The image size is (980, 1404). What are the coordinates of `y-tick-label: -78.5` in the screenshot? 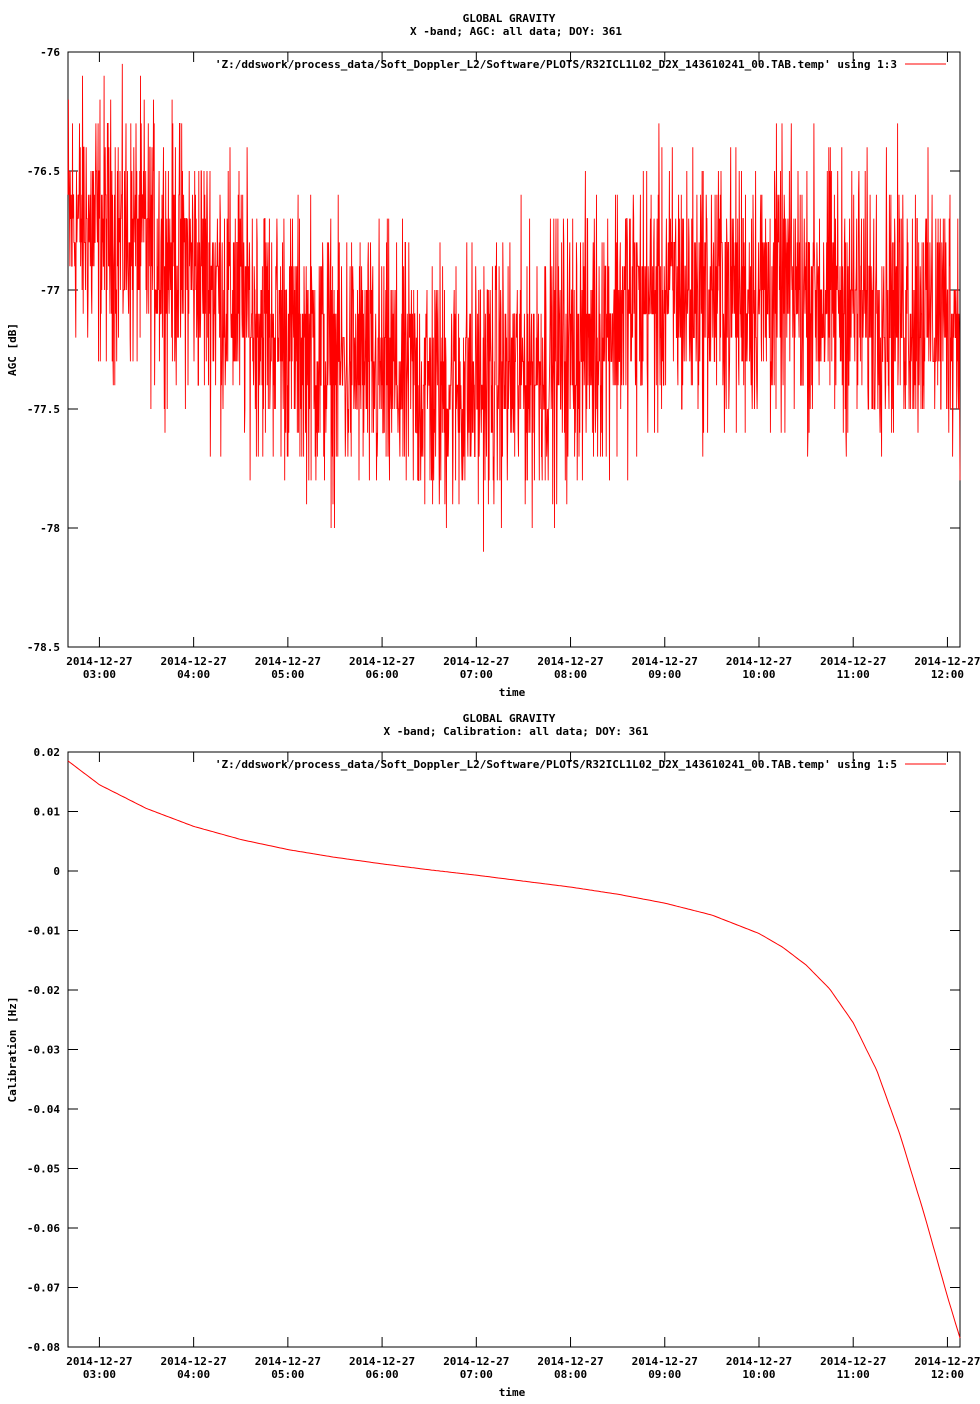 It's located at (43, 647).